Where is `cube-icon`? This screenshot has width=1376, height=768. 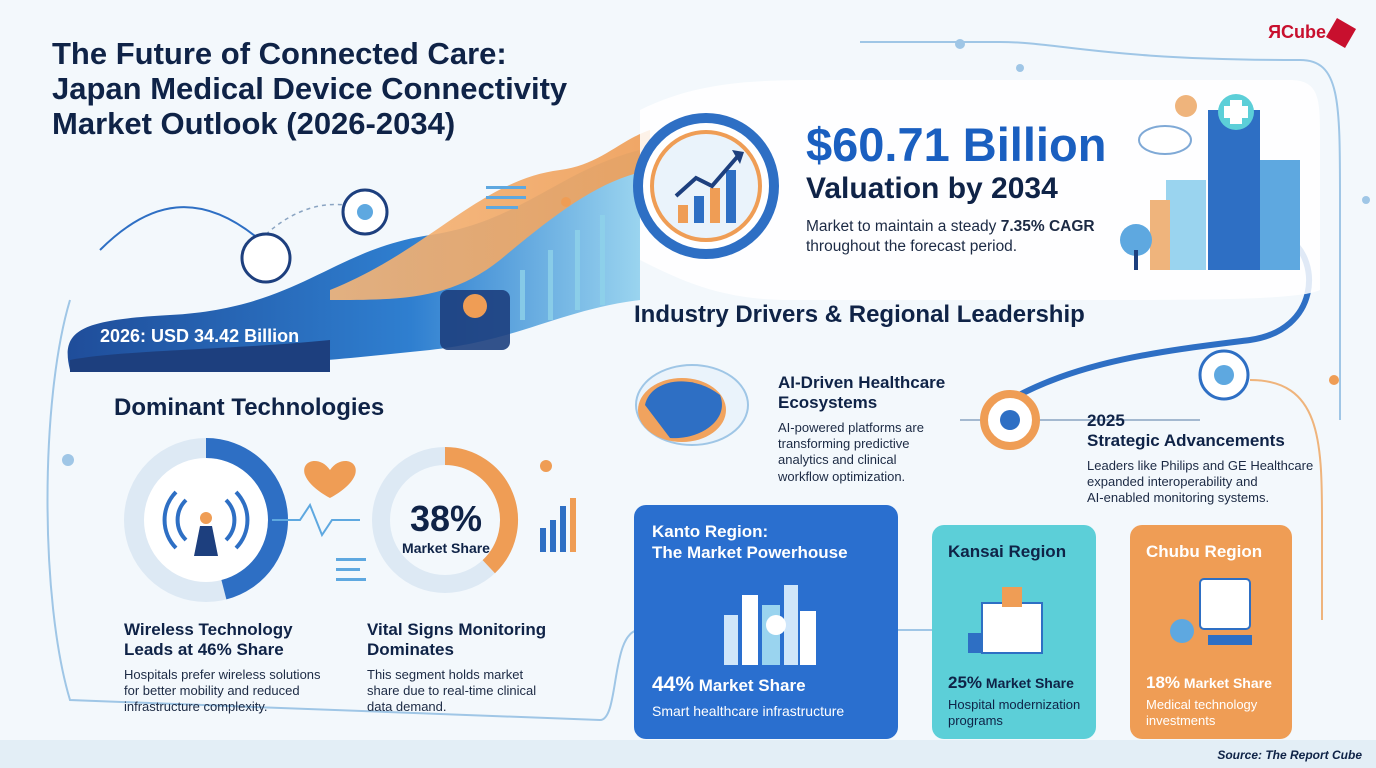
cube-icon is located at coordinates (1341, 33).